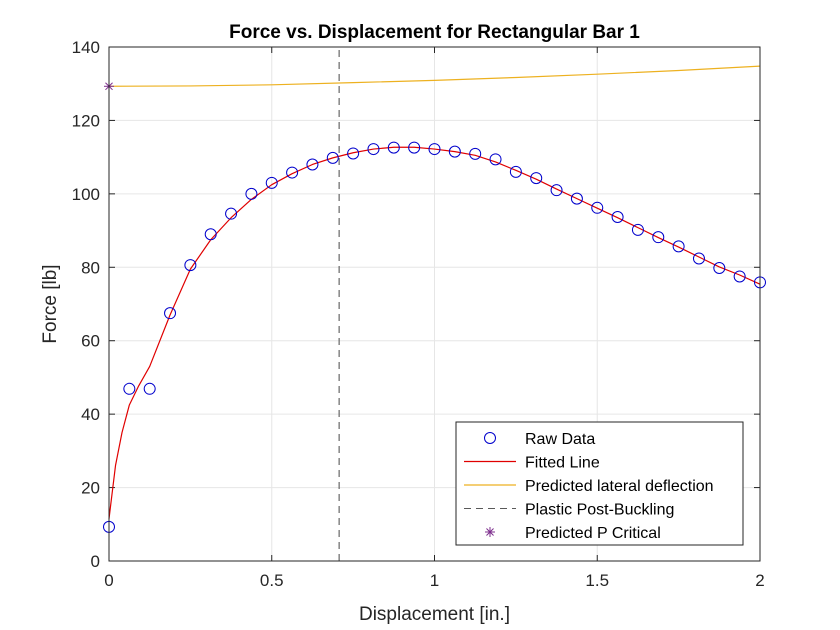  I want to click on y-tick-label: 140, so click(86, 47).